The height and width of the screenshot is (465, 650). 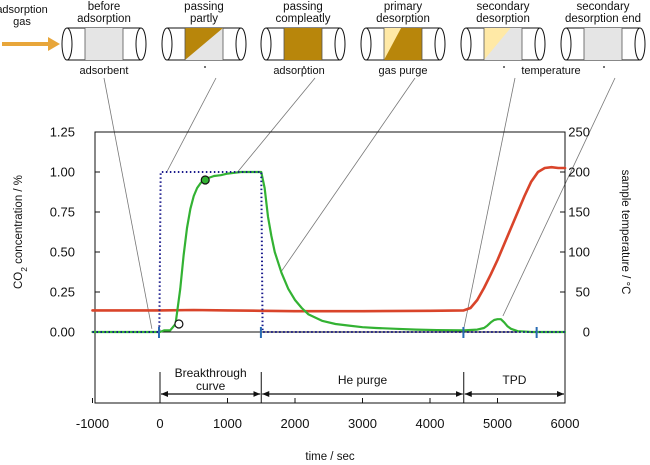 I want to click on x-tick-label: 0, so click(x=159, y=423).